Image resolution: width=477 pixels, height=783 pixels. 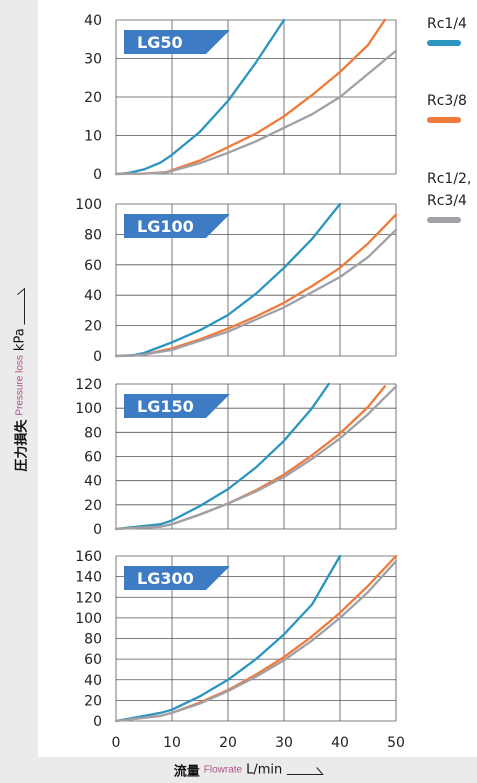 What do you see at coordinates (228, 743) in the screenshot?
I see `x-tick-label: 20` at bounding box center [228, 743].